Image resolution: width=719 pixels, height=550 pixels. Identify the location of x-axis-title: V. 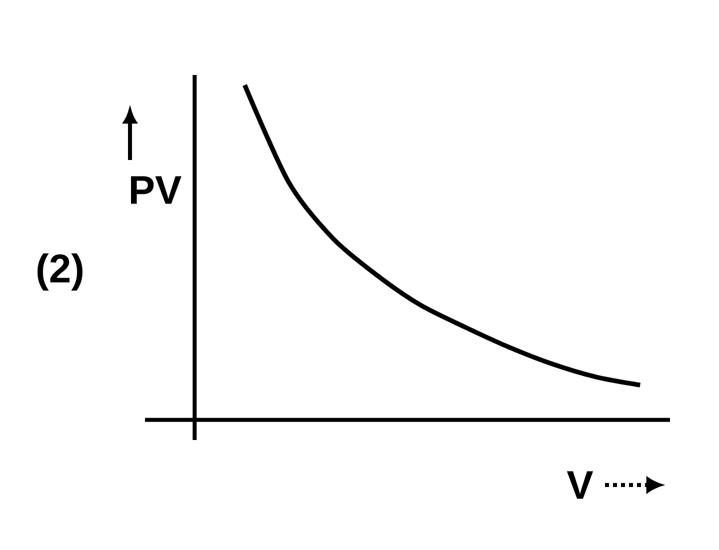
(580, 485).